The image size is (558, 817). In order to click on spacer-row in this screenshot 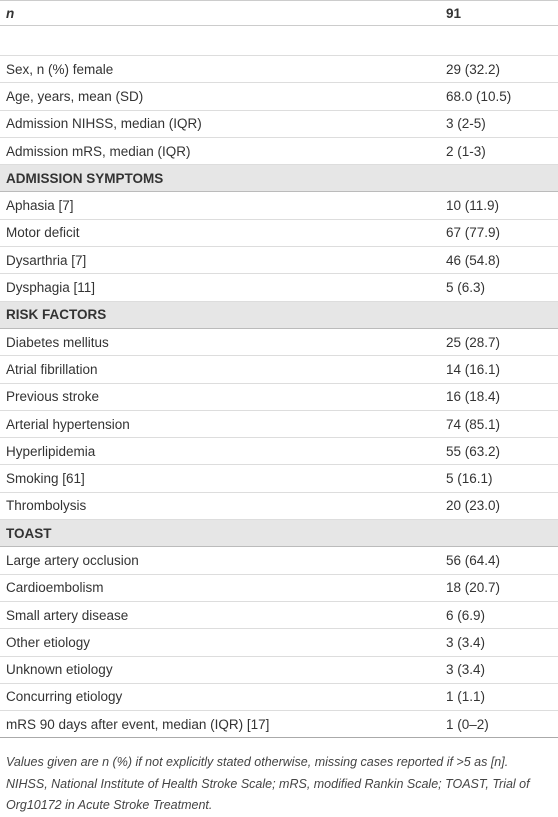, I will do `click(279, 40)`.